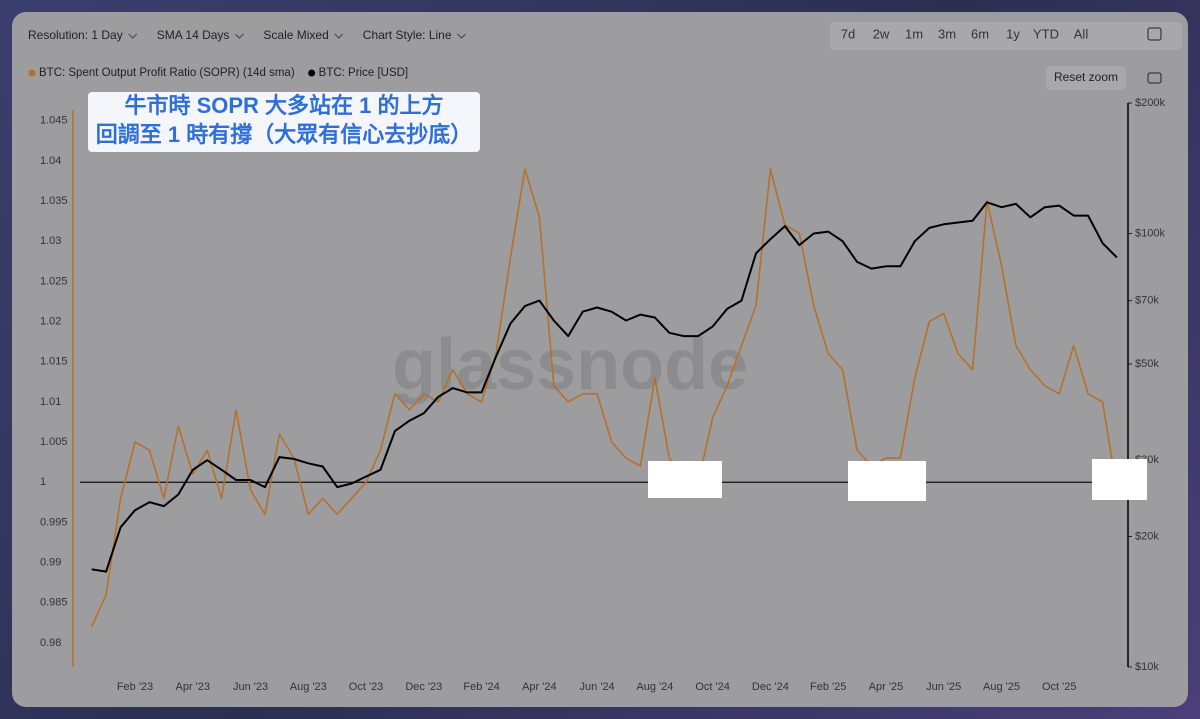  What do you see at coordinates (1147, 536) in the screenshot?
I see `y2-tick-label: $20k` at bounding box center [1147, 536].